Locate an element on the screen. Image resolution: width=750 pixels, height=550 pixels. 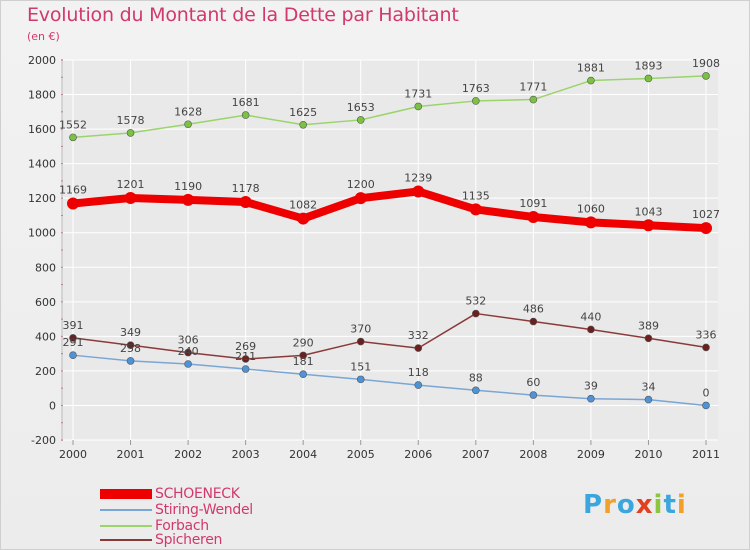
data-label-schoeneck: 1060 is located at coordinates (591, 208).